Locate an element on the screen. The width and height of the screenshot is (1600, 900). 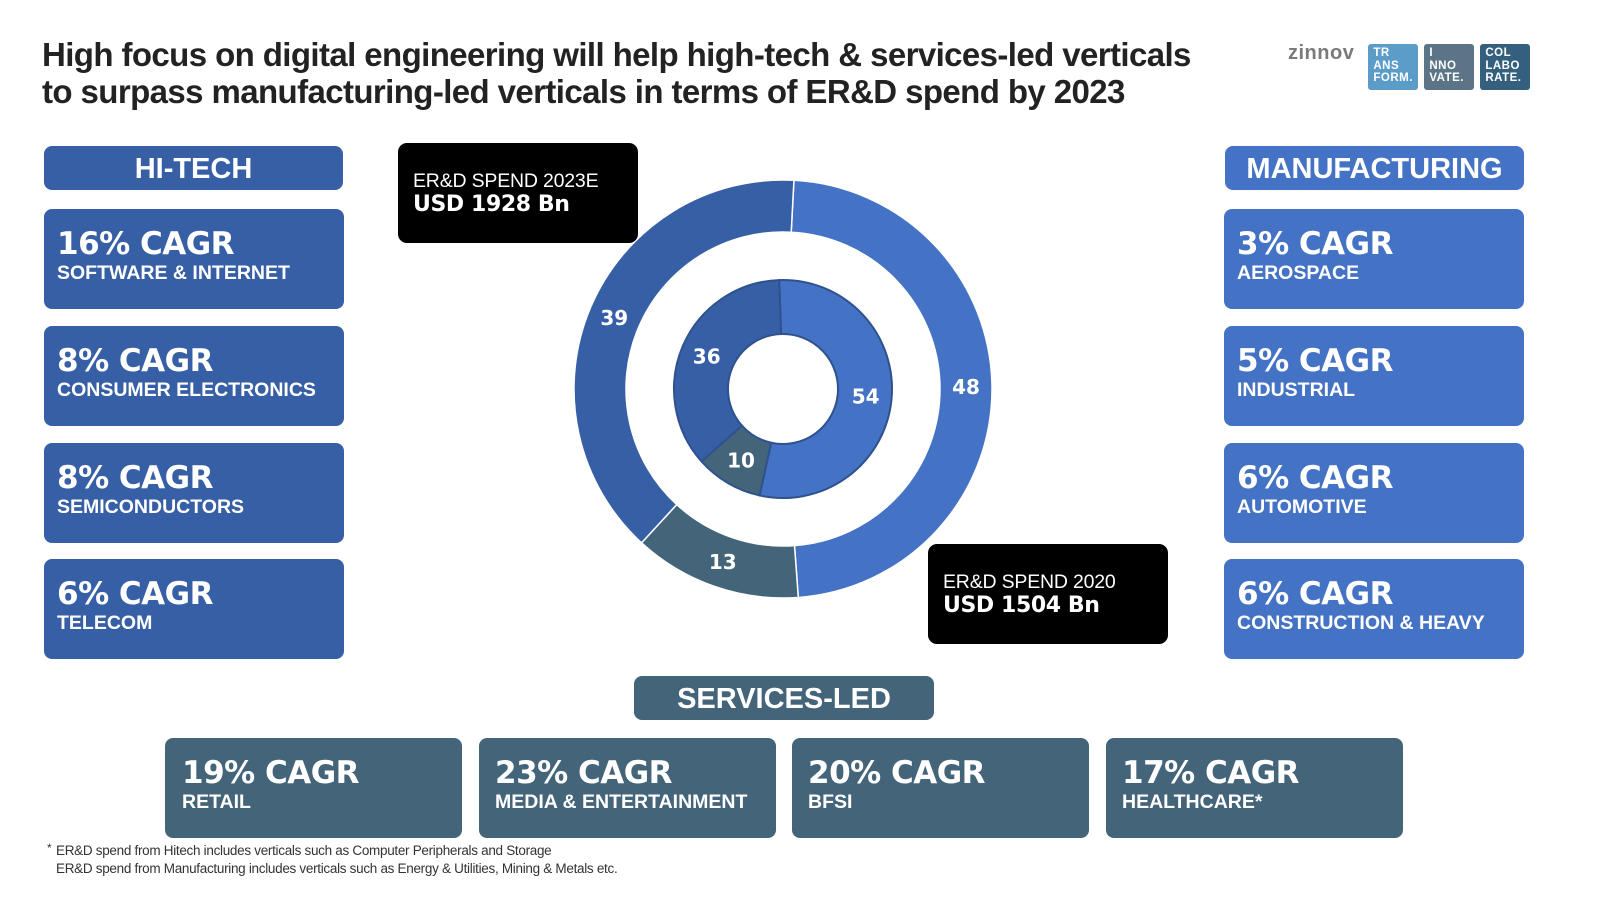
inner-ring-slice-hi-tech is located at coordinates (728, 371).